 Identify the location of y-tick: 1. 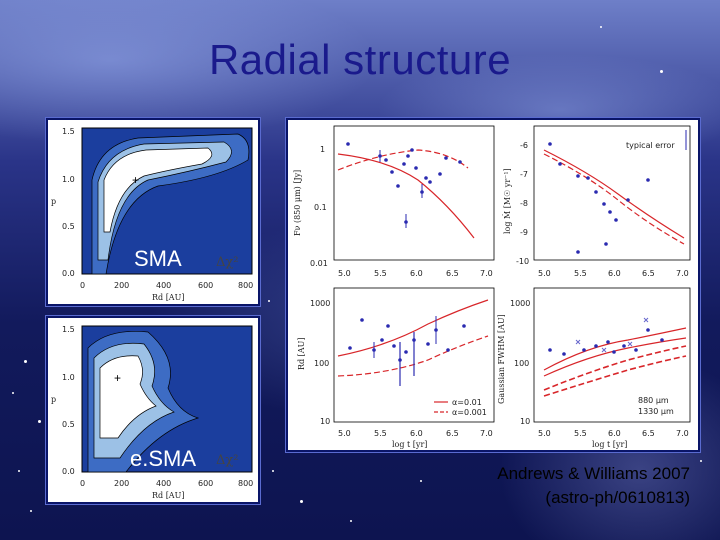
(322, 149).